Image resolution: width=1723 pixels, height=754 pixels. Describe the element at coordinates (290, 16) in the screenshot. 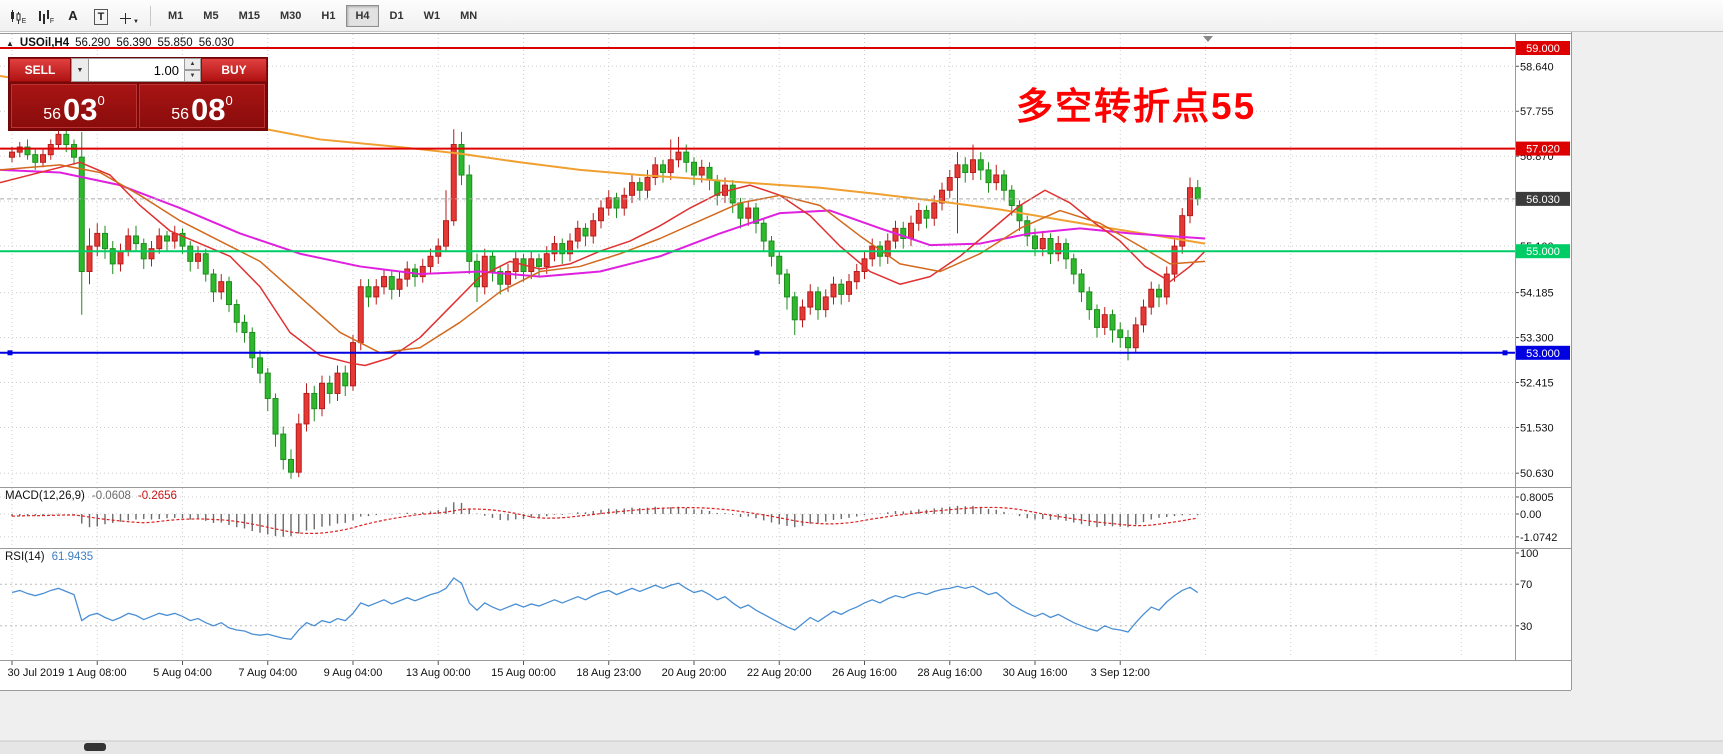

I see `timeframe-button-m30: M30` at that location.